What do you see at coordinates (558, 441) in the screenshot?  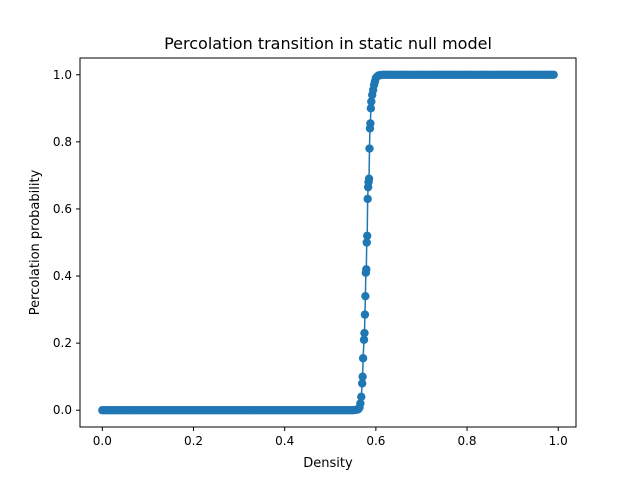 I see `x-tick-label: 1.0` at bounding box center [558, 441].